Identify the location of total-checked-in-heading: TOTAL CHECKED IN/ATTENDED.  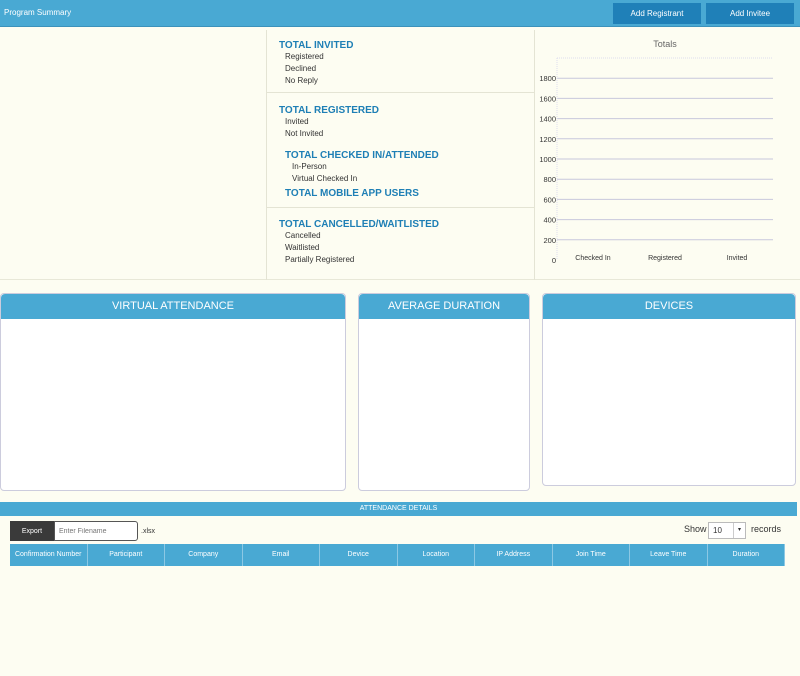
(362, 155).